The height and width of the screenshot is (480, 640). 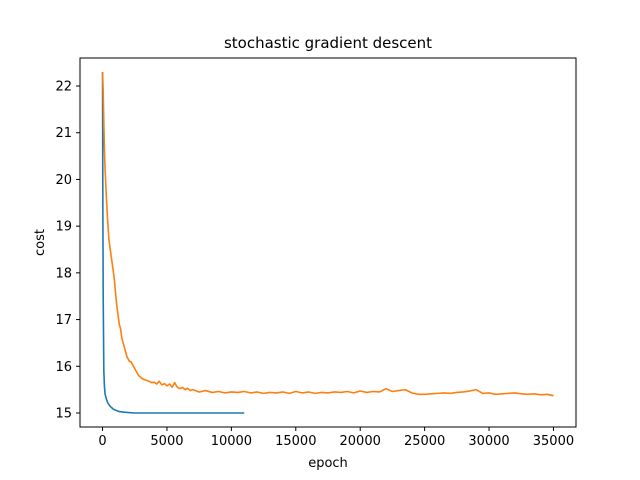 What do you see at coordinates (488, 441) in the screenshot?
I see `x-tick-label: 30000` at bounding box center [488, 441].